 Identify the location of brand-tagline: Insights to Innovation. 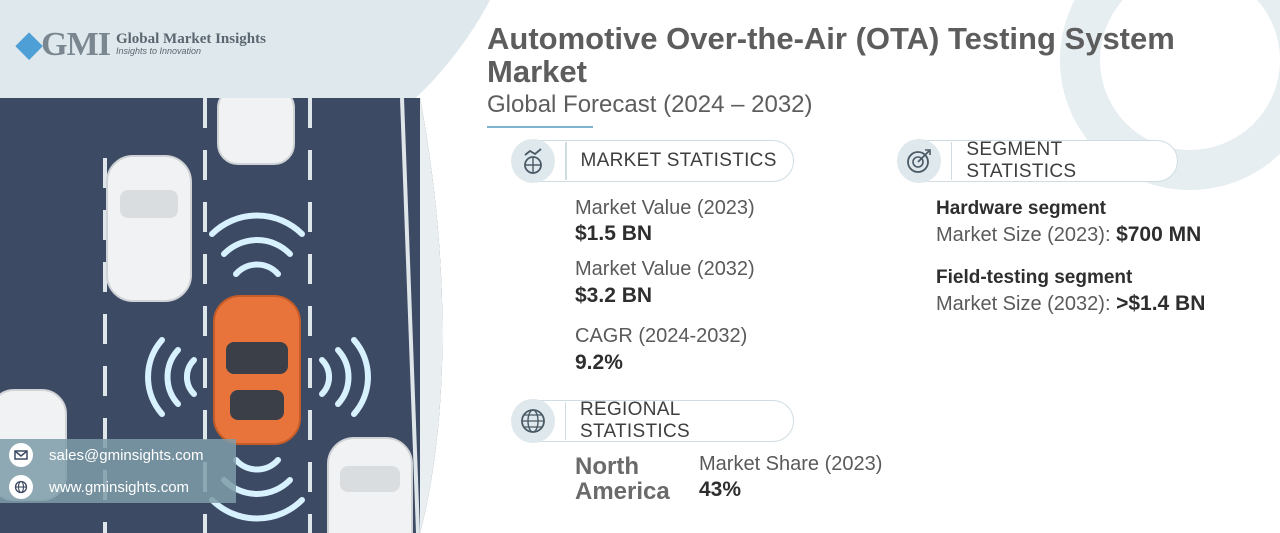
(158, 51).